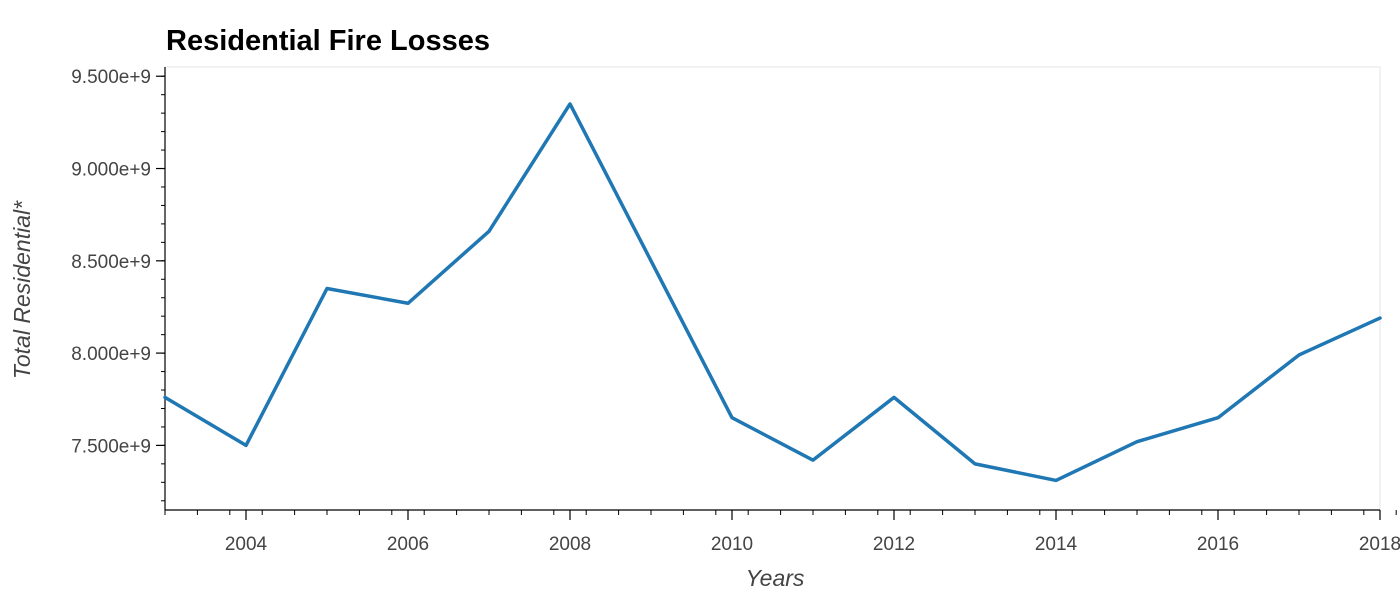 This screenshot has height=600, width=1400. Describe the element at coordinates (408, 544) in the screenshot. I see `x-tick-label: 2006` at that location.